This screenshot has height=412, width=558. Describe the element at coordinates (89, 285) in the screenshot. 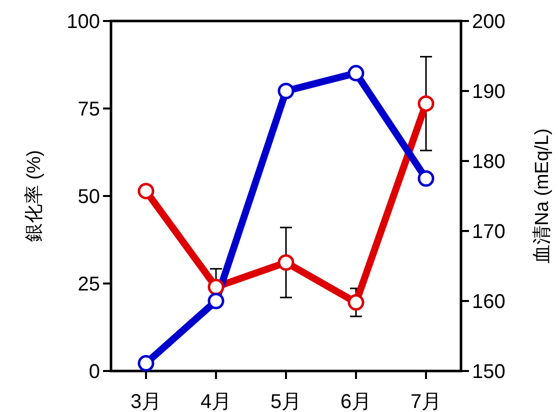

I see `y-tick-label: 25` at that location.